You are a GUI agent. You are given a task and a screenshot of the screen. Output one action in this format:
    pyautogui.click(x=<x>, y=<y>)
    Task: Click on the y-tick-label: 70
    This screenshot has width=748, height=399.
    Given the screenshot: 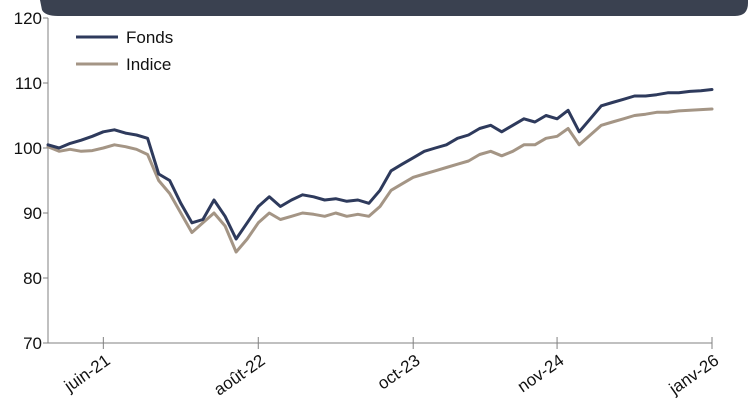 What is the action you would take?
    pyautogui.click(x=32, y=343)
    